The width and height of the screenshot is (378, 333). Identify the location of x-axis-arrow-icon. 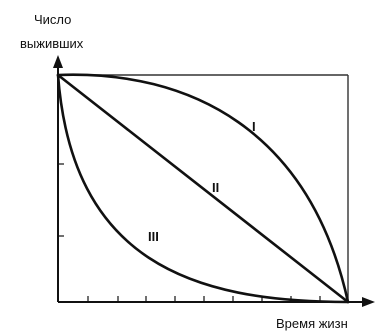
(368, 302).